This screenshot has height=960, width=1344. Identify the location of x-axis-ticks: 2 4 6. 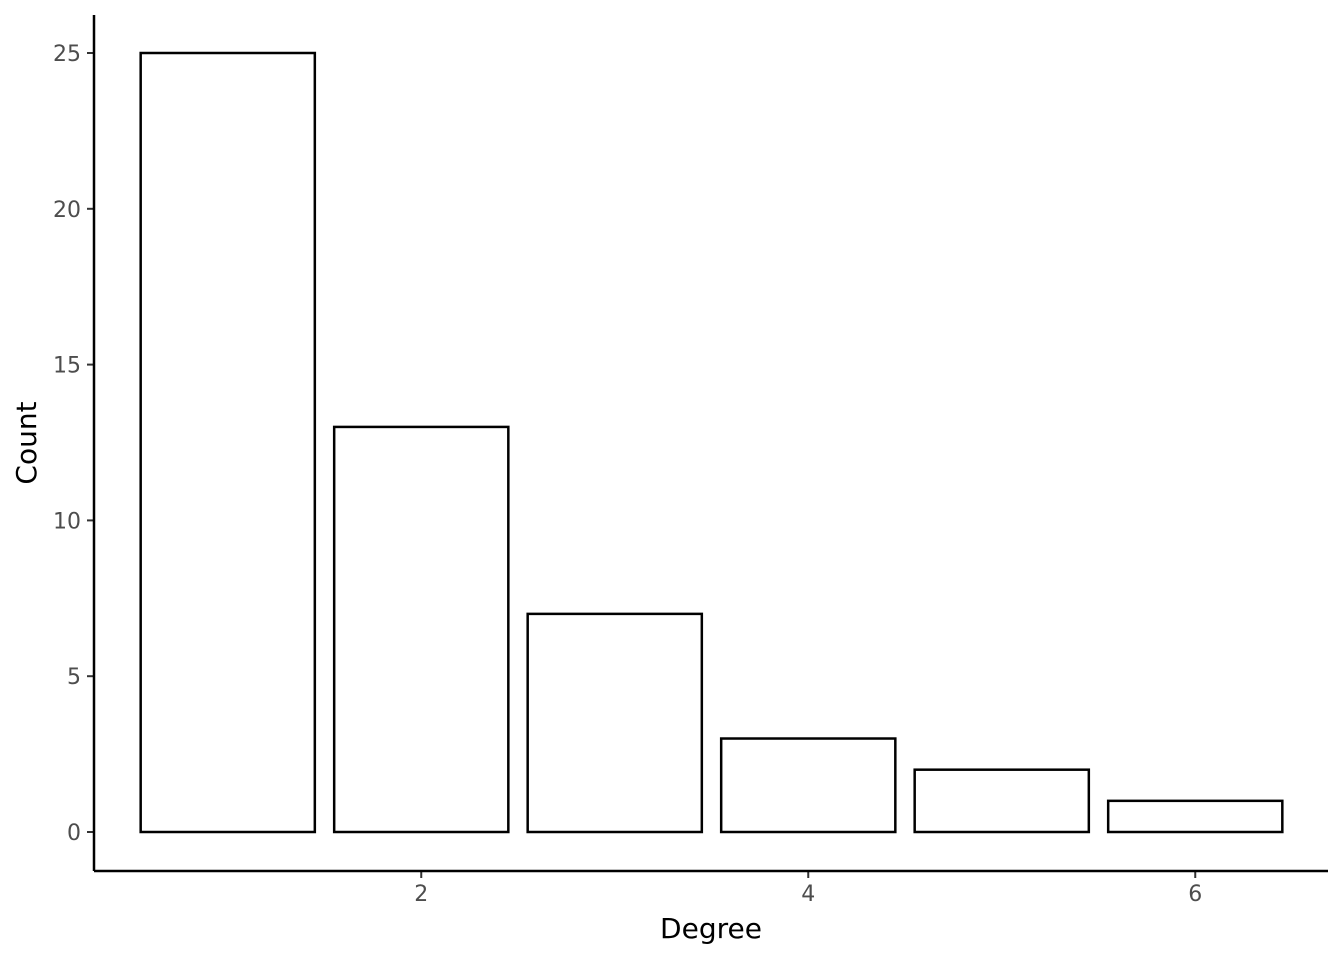
(808, 889).